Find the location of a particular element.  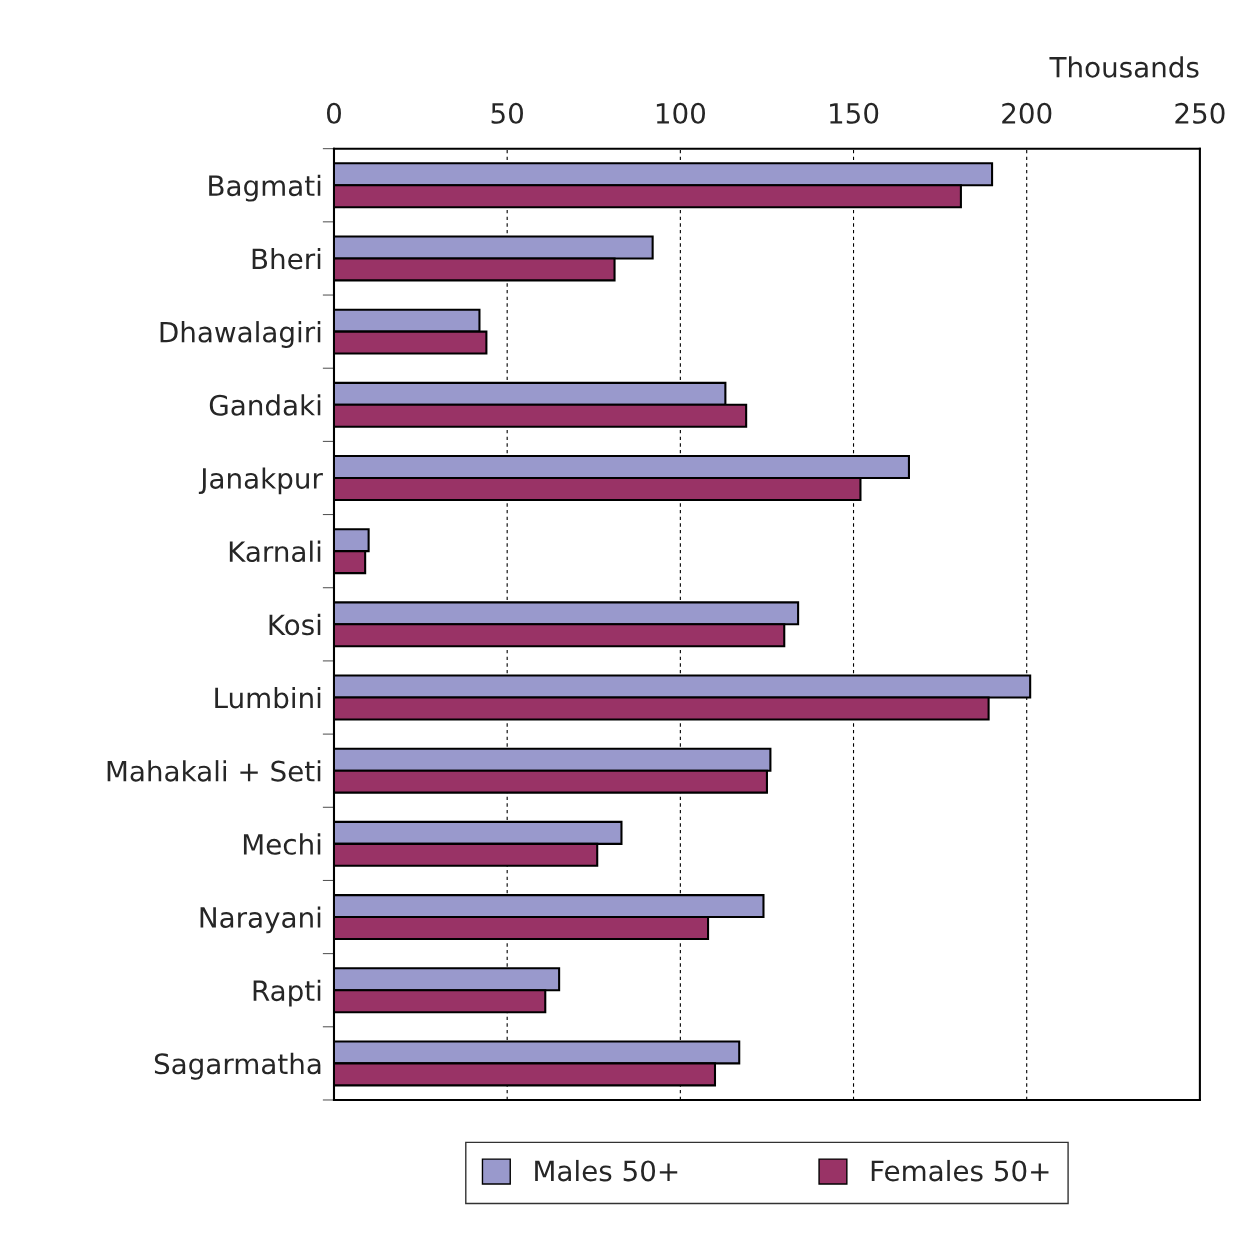

y-tick-label: Mahakali + Seti is located at coordinates (214, 771).